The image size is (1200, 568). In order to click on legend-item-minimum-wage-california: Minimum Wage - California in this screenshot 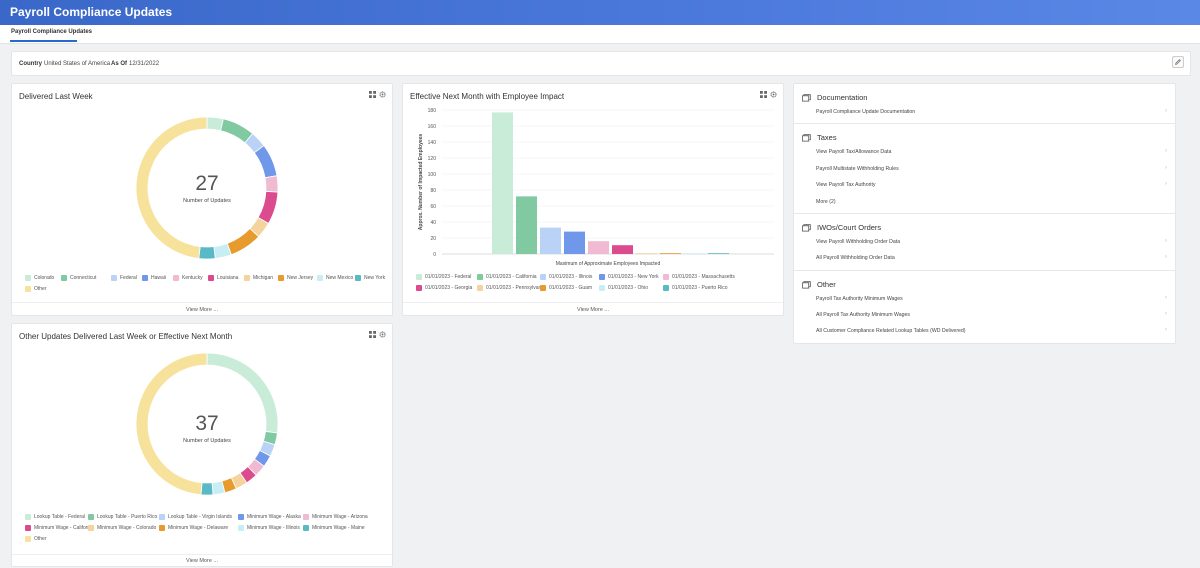, I will do `click(59, 528)`.